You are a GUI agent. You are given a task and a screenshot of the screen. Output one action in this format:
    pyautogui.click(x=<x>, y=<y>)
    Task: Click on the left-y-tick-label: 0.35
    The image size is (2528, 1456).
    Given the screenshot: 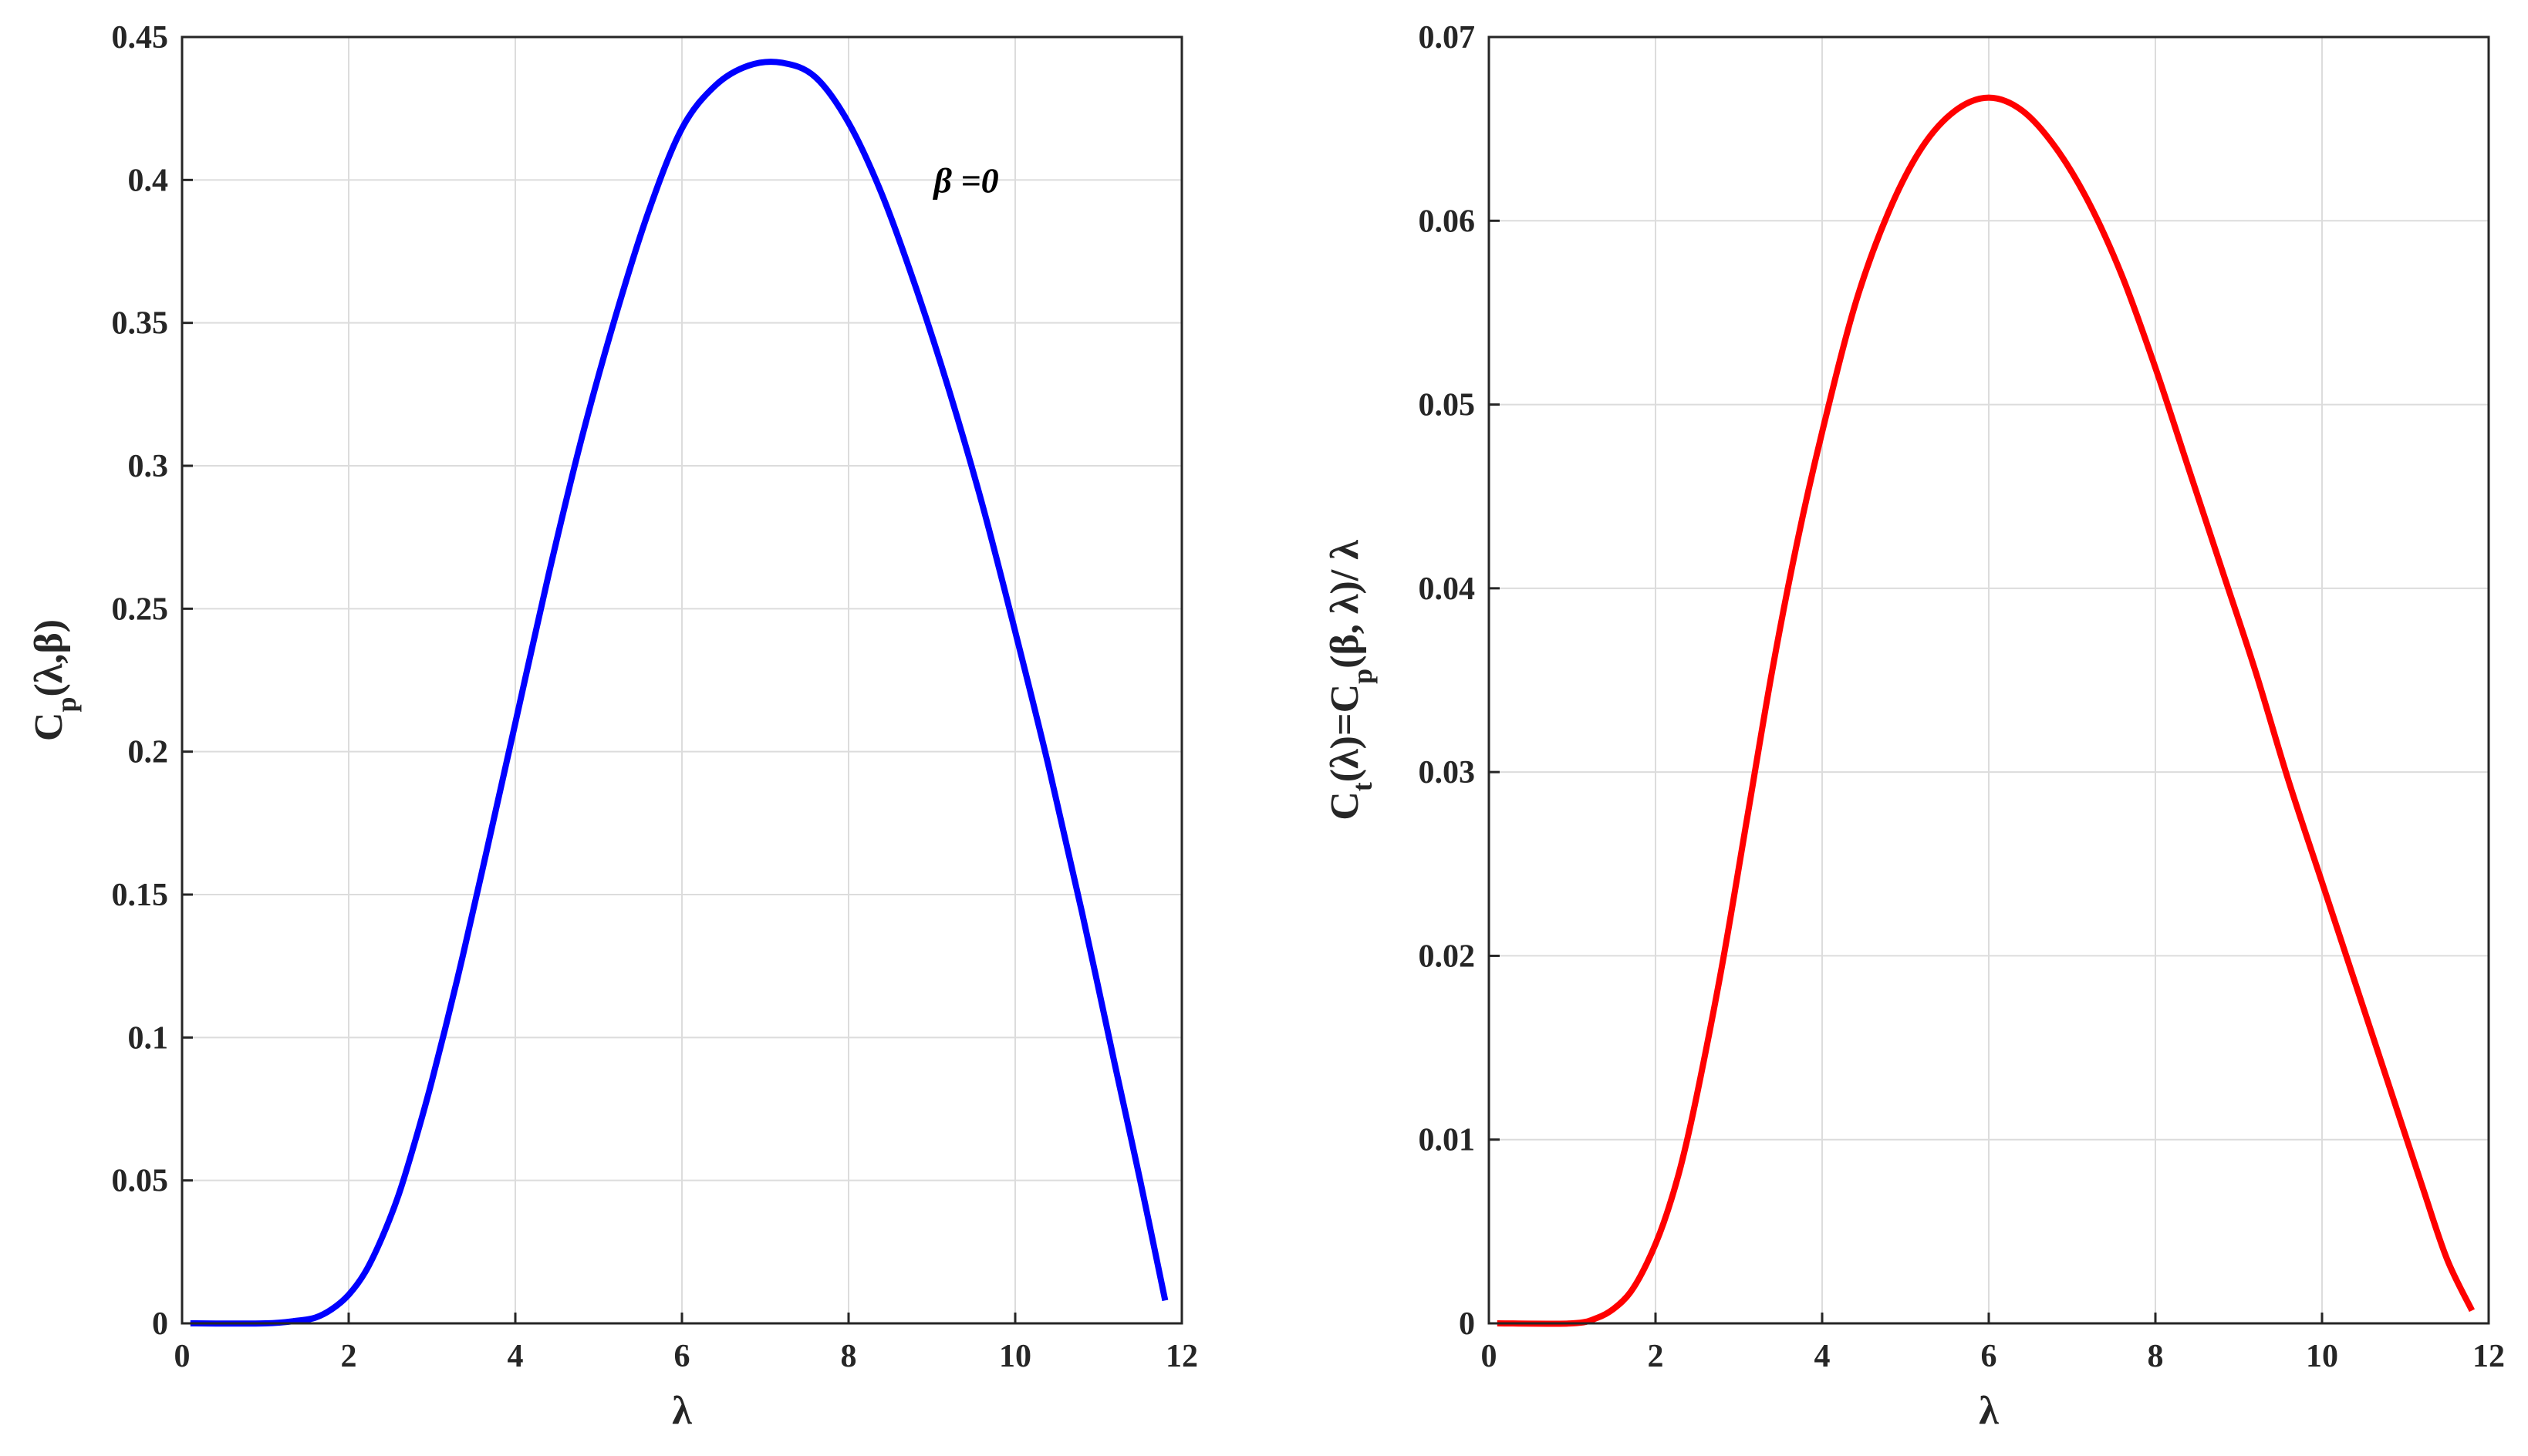 What is the action you would take?
    pyautogui.click(x=140, y=324)
    